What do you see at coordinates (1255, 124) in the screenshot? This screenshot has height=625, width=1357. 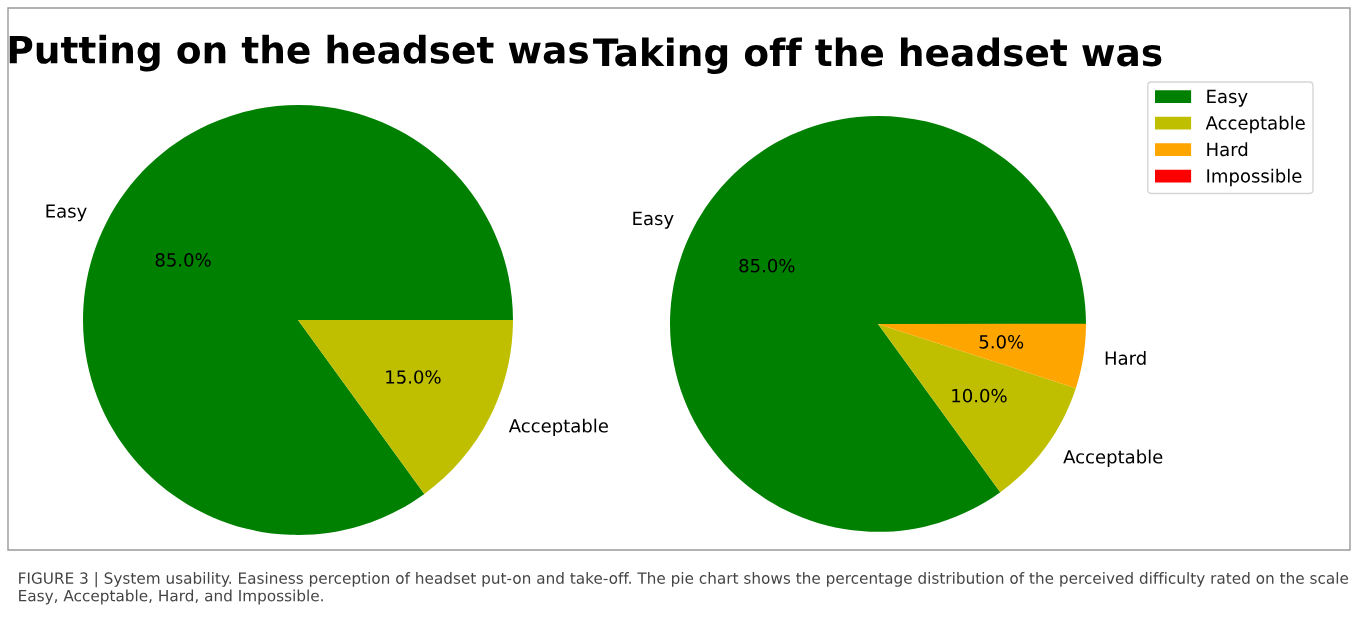 I see `legend-label: Acceptable` at bounding box center [1255, 124].